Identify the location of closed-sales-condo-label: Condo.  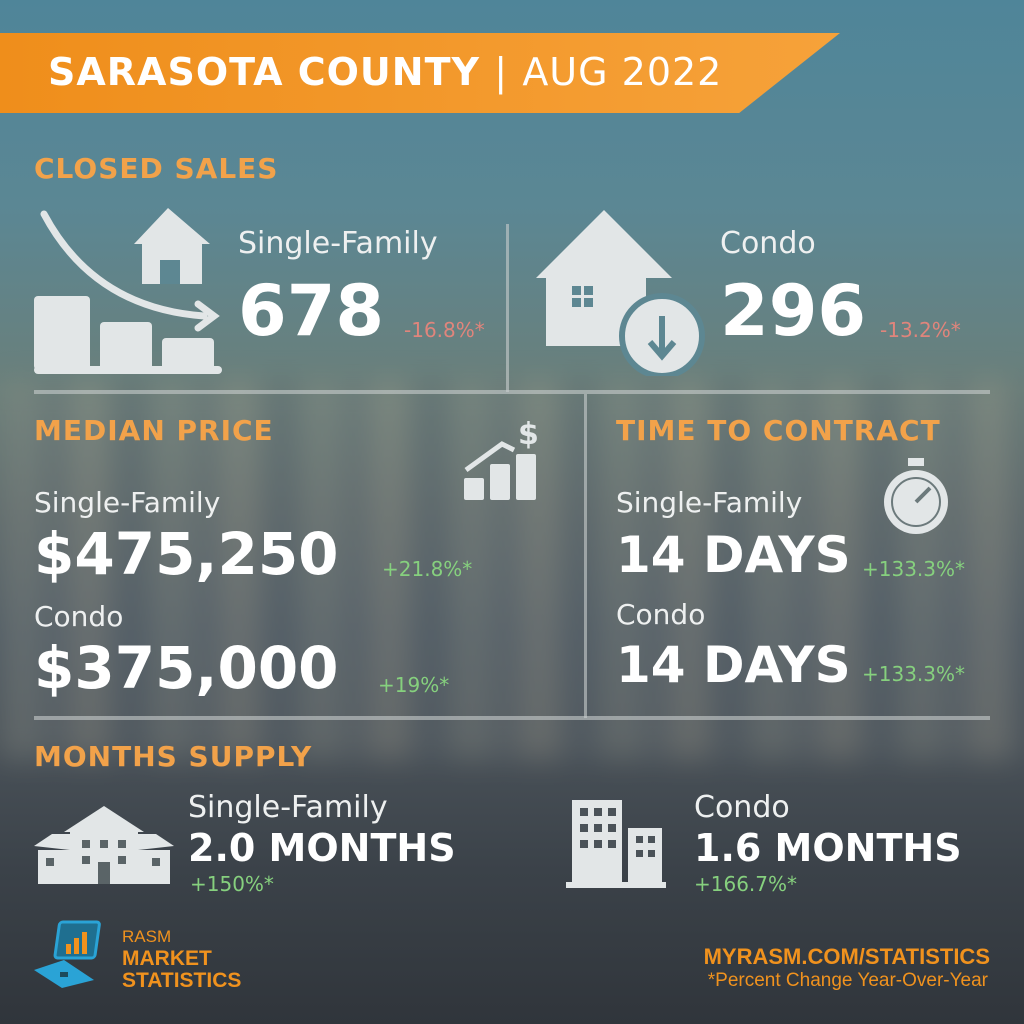
(768, 243).